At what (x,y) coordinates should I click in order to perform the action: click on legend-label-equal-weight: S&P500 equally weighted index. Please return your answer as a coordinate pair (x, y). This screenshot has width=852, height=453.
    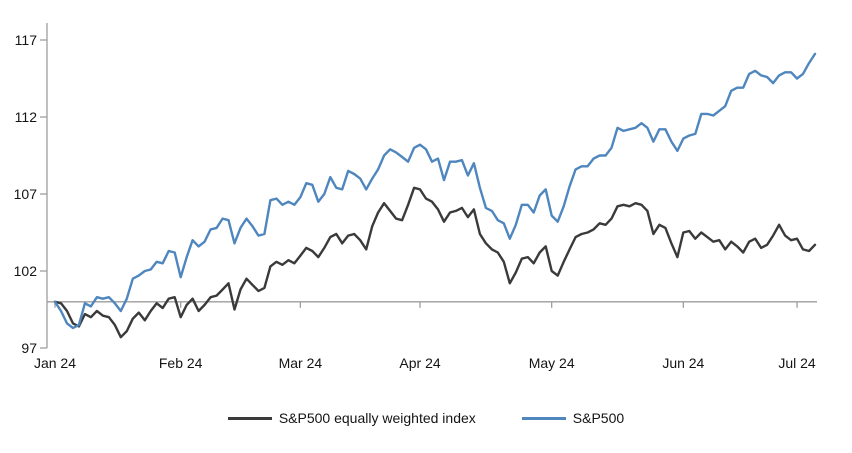
    Looking at the image, I should click on (377, 418).